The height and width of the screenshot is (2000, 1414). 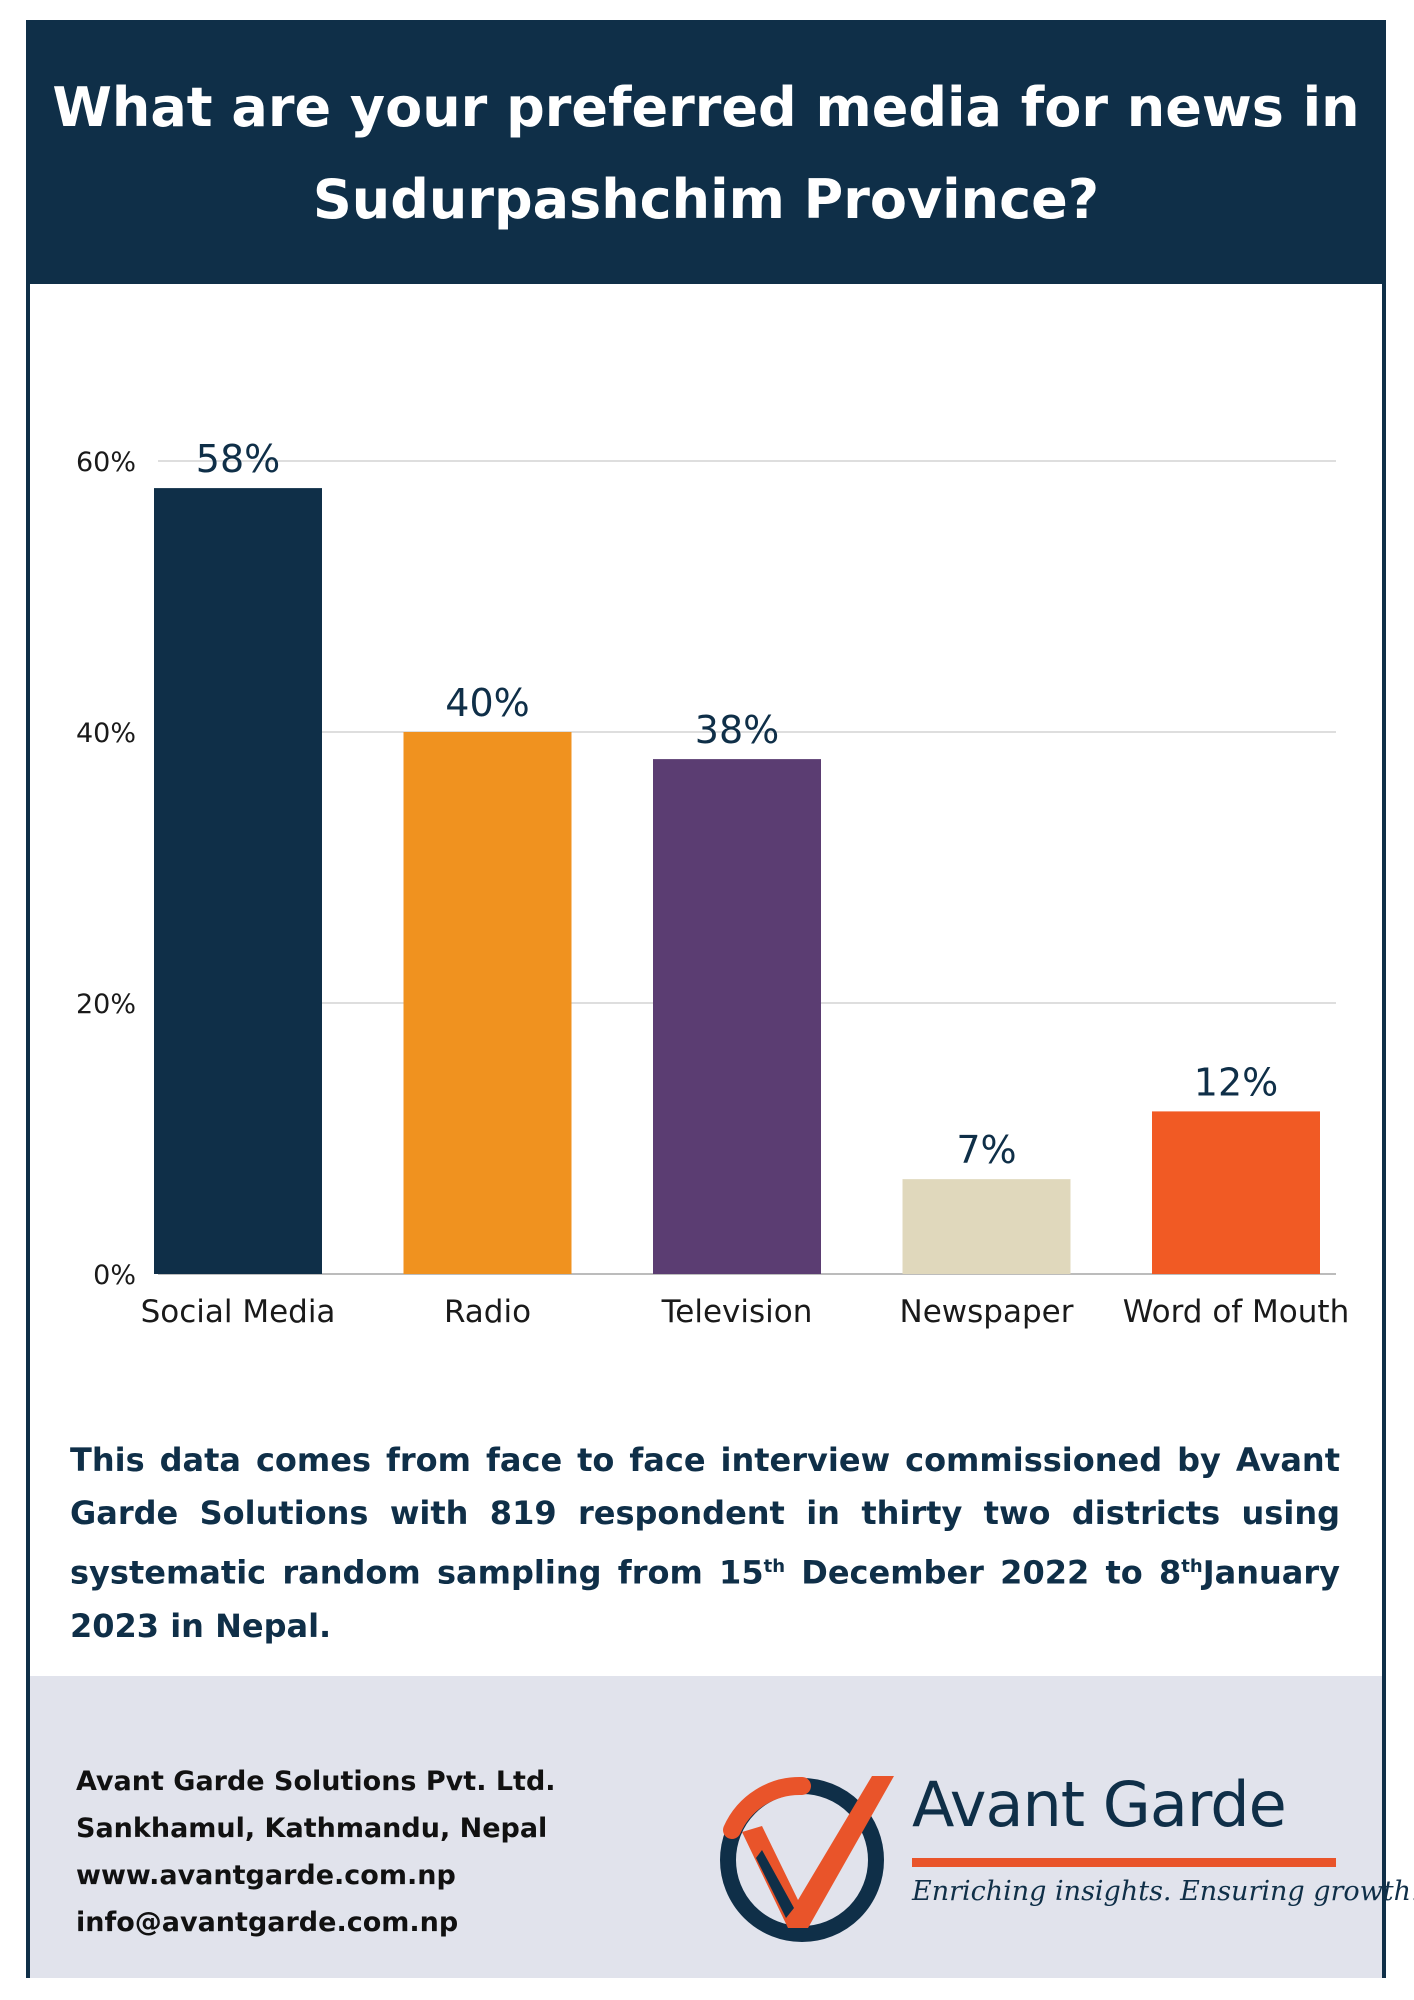 I want to click on note-text-2: December 2022 to 8, so click(x=983, y=1572).